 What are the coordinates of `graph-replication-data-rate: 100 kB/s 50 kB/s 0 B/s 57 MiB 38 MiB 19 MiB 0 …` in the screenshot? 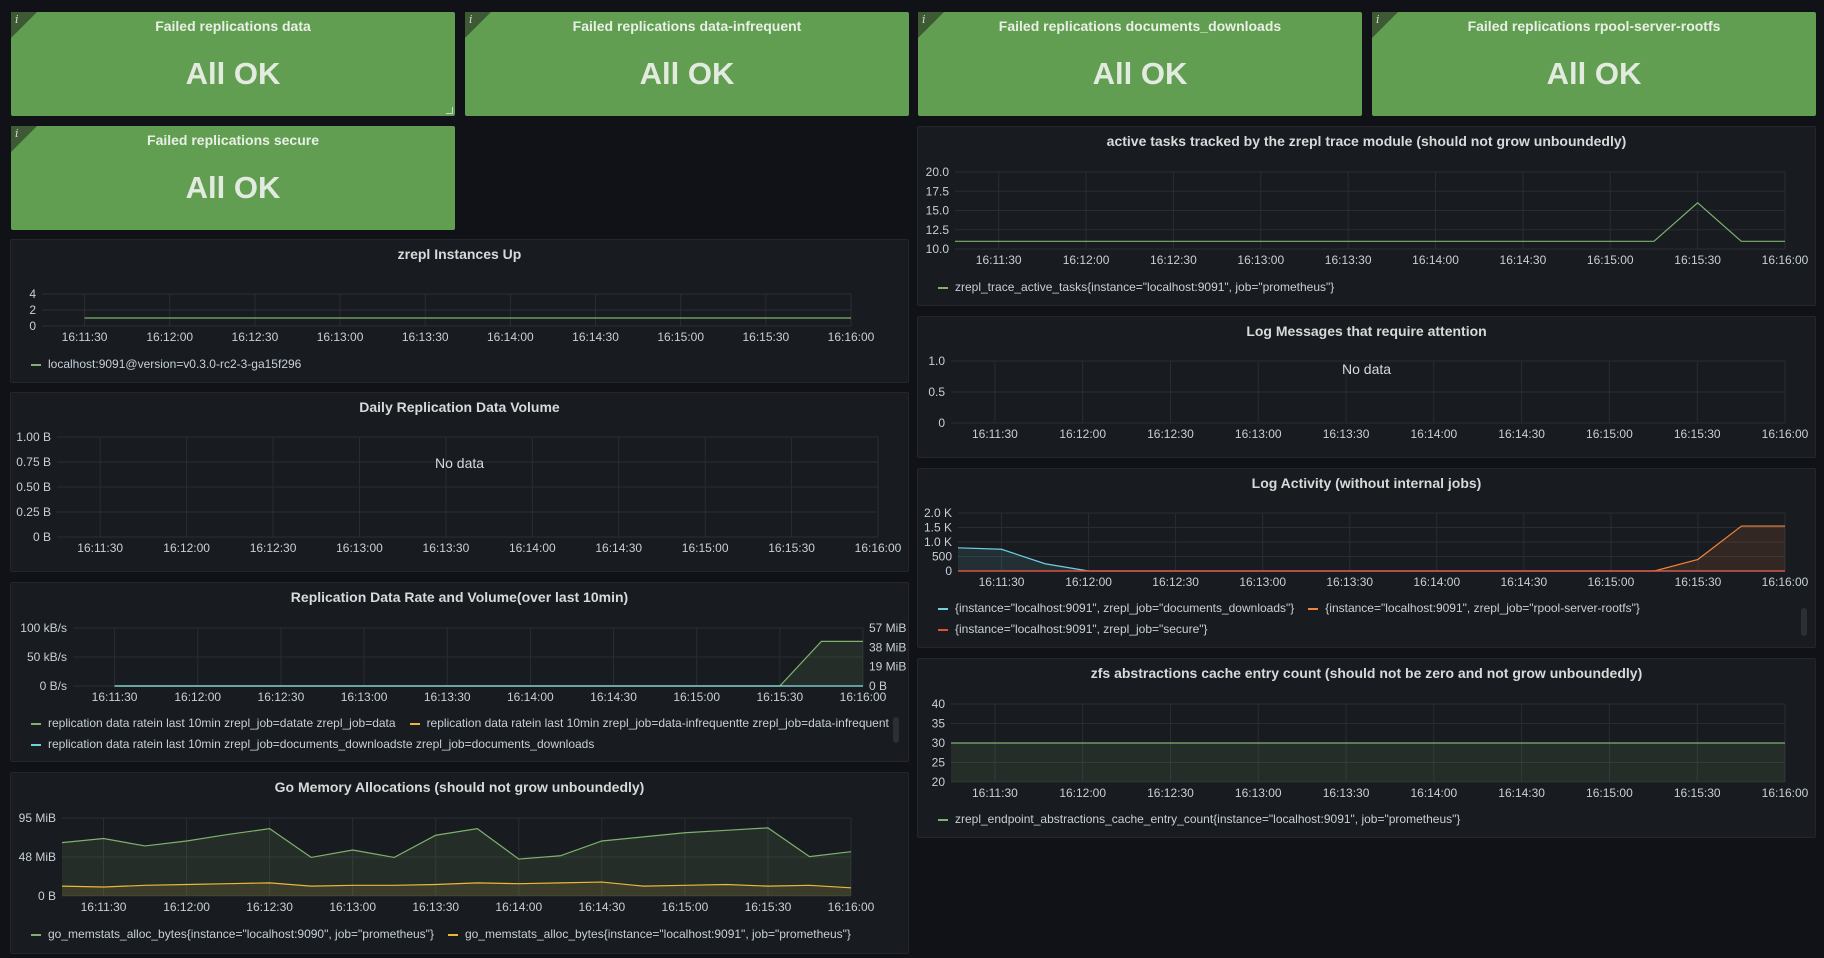 It's located at (460, 673).